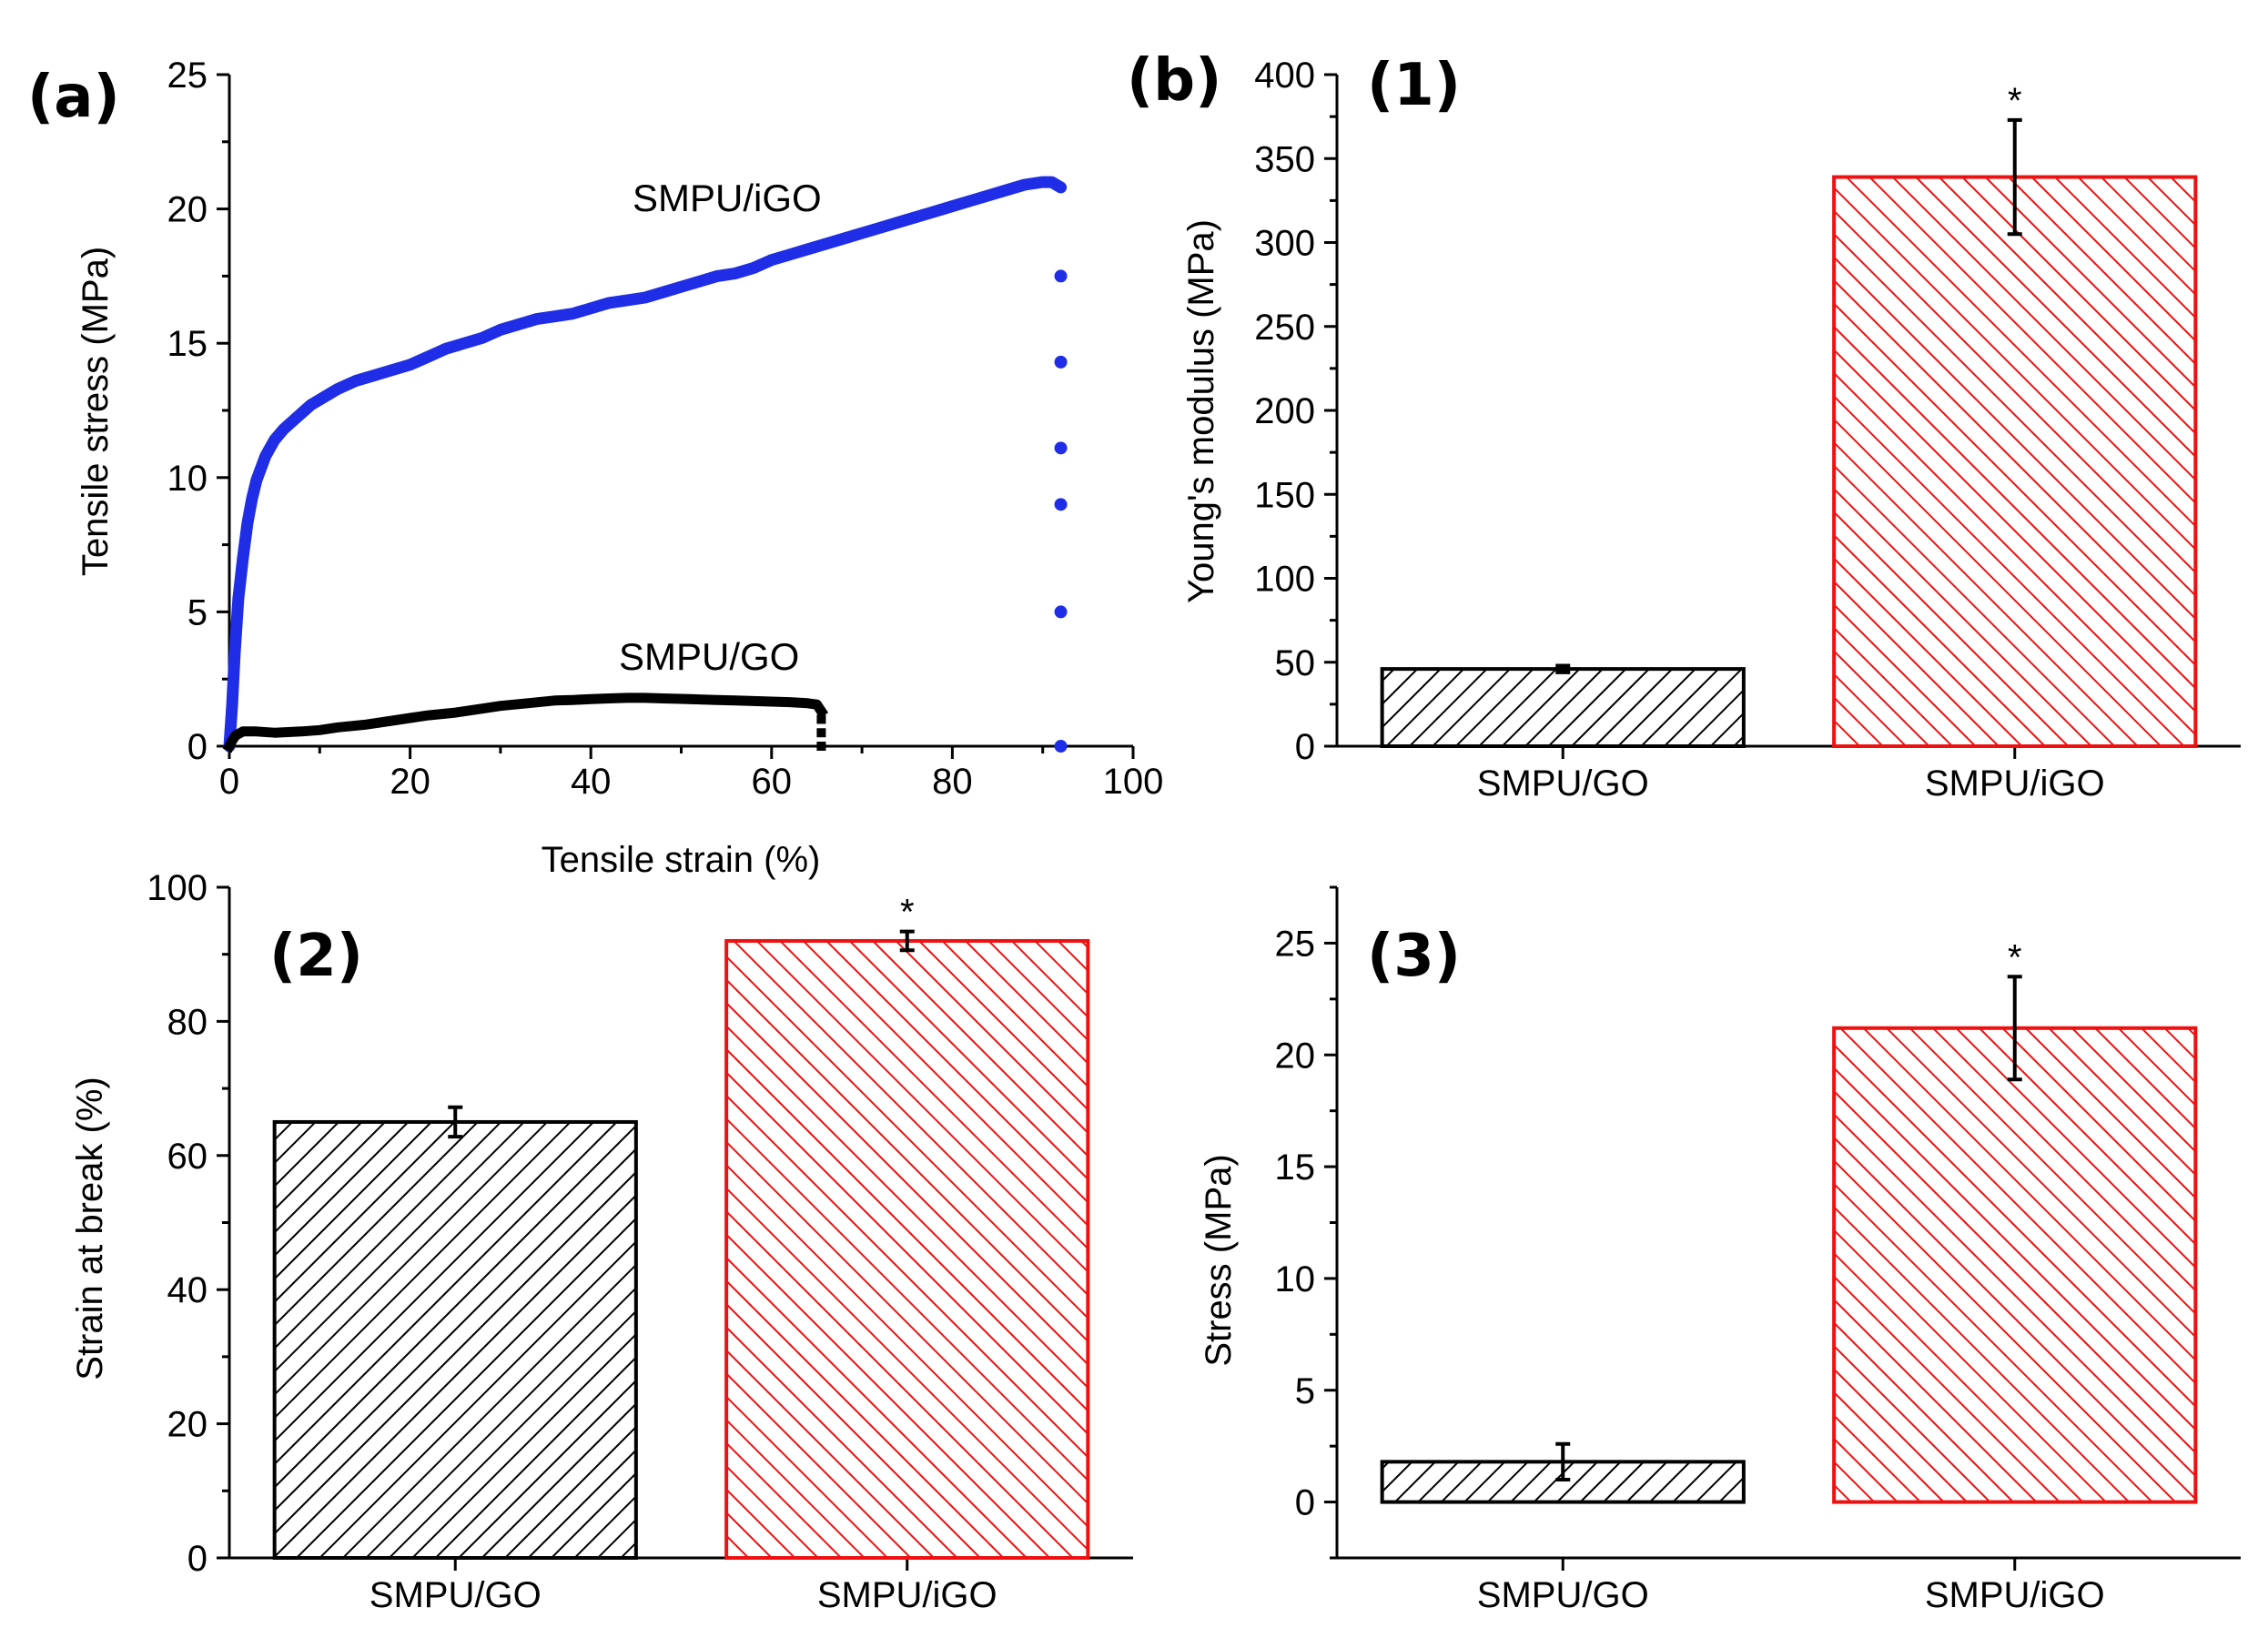 Image resolution: width=2268 pixels, height=1648 pixels. Describe the element at coordinates (1295, 663) in the screenshot. I see `y-tick-label: 50` at that location.